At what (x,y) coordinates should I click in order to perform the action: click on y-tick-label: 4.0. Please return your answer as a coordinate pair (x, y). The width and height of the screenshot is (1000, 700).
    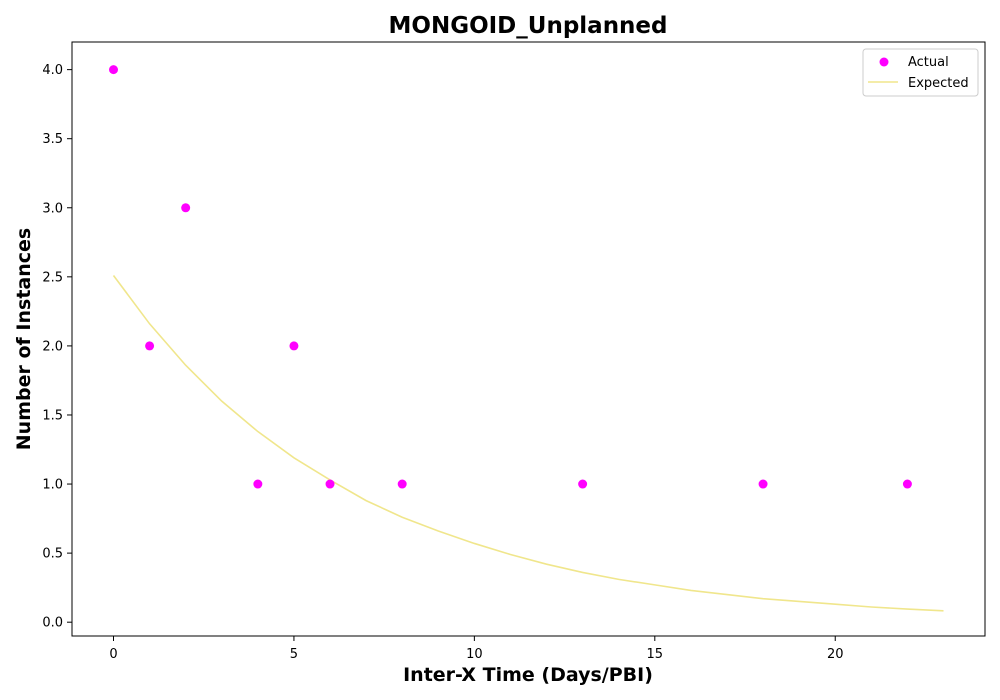
    Looking at the image, I should click on (52, 70).